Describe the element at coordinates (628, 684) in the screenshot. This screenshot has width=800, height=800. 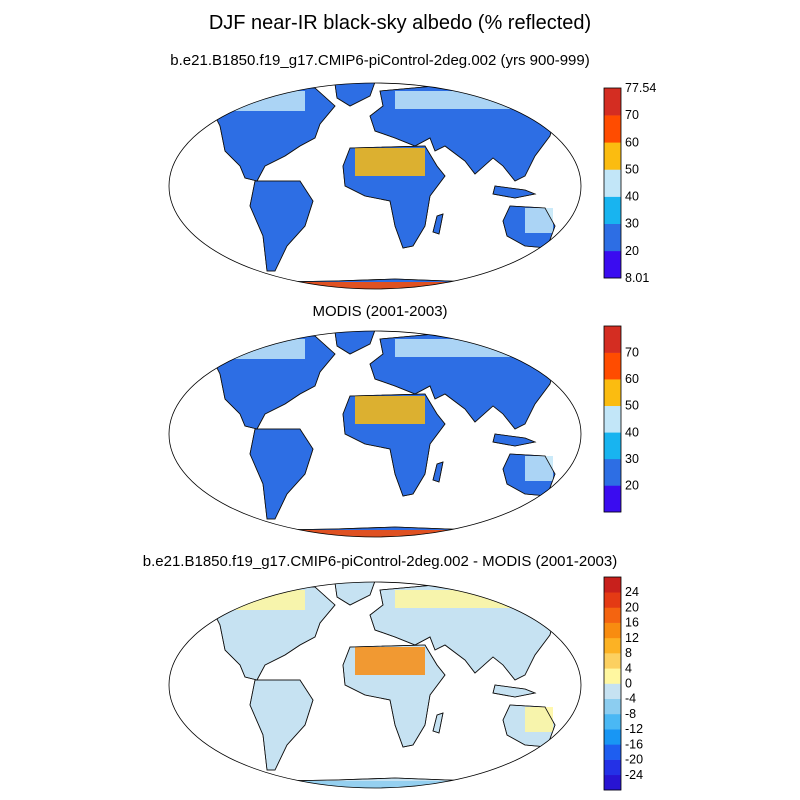
I see `colorbar-tick-label: 0` at that location.